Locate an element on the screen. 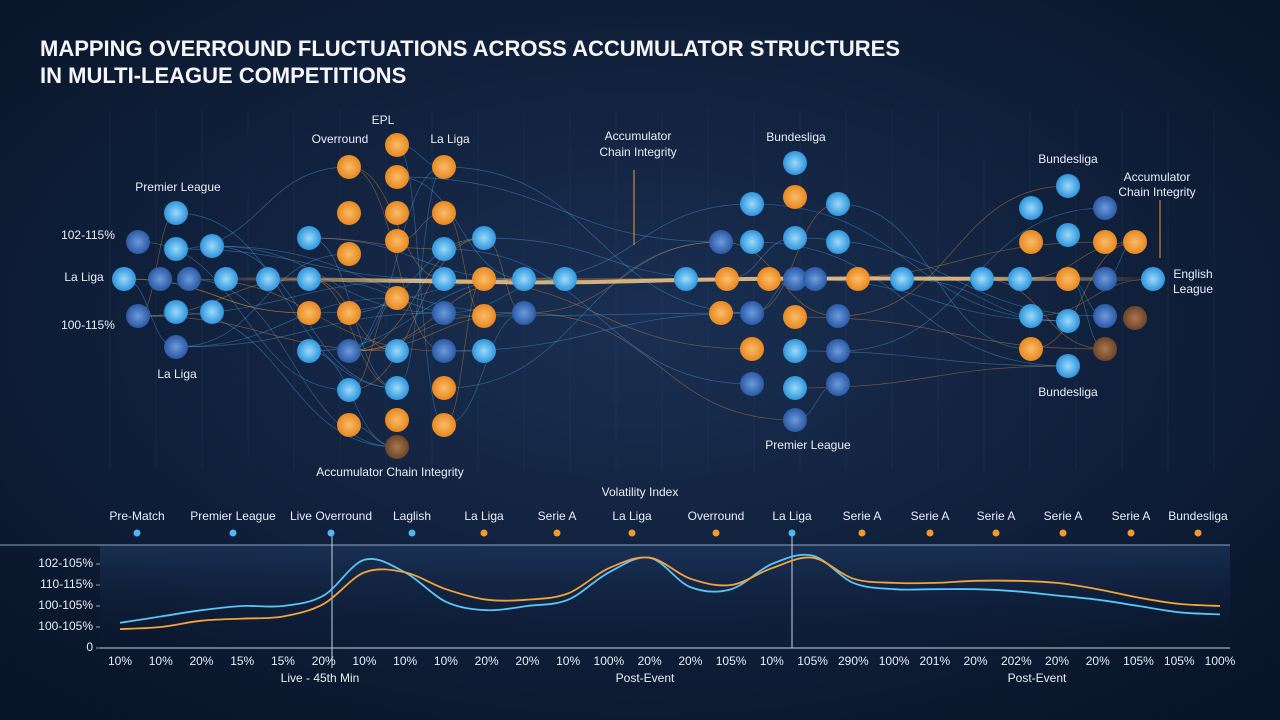  node-label: English is located at coordinates (1192, 274).